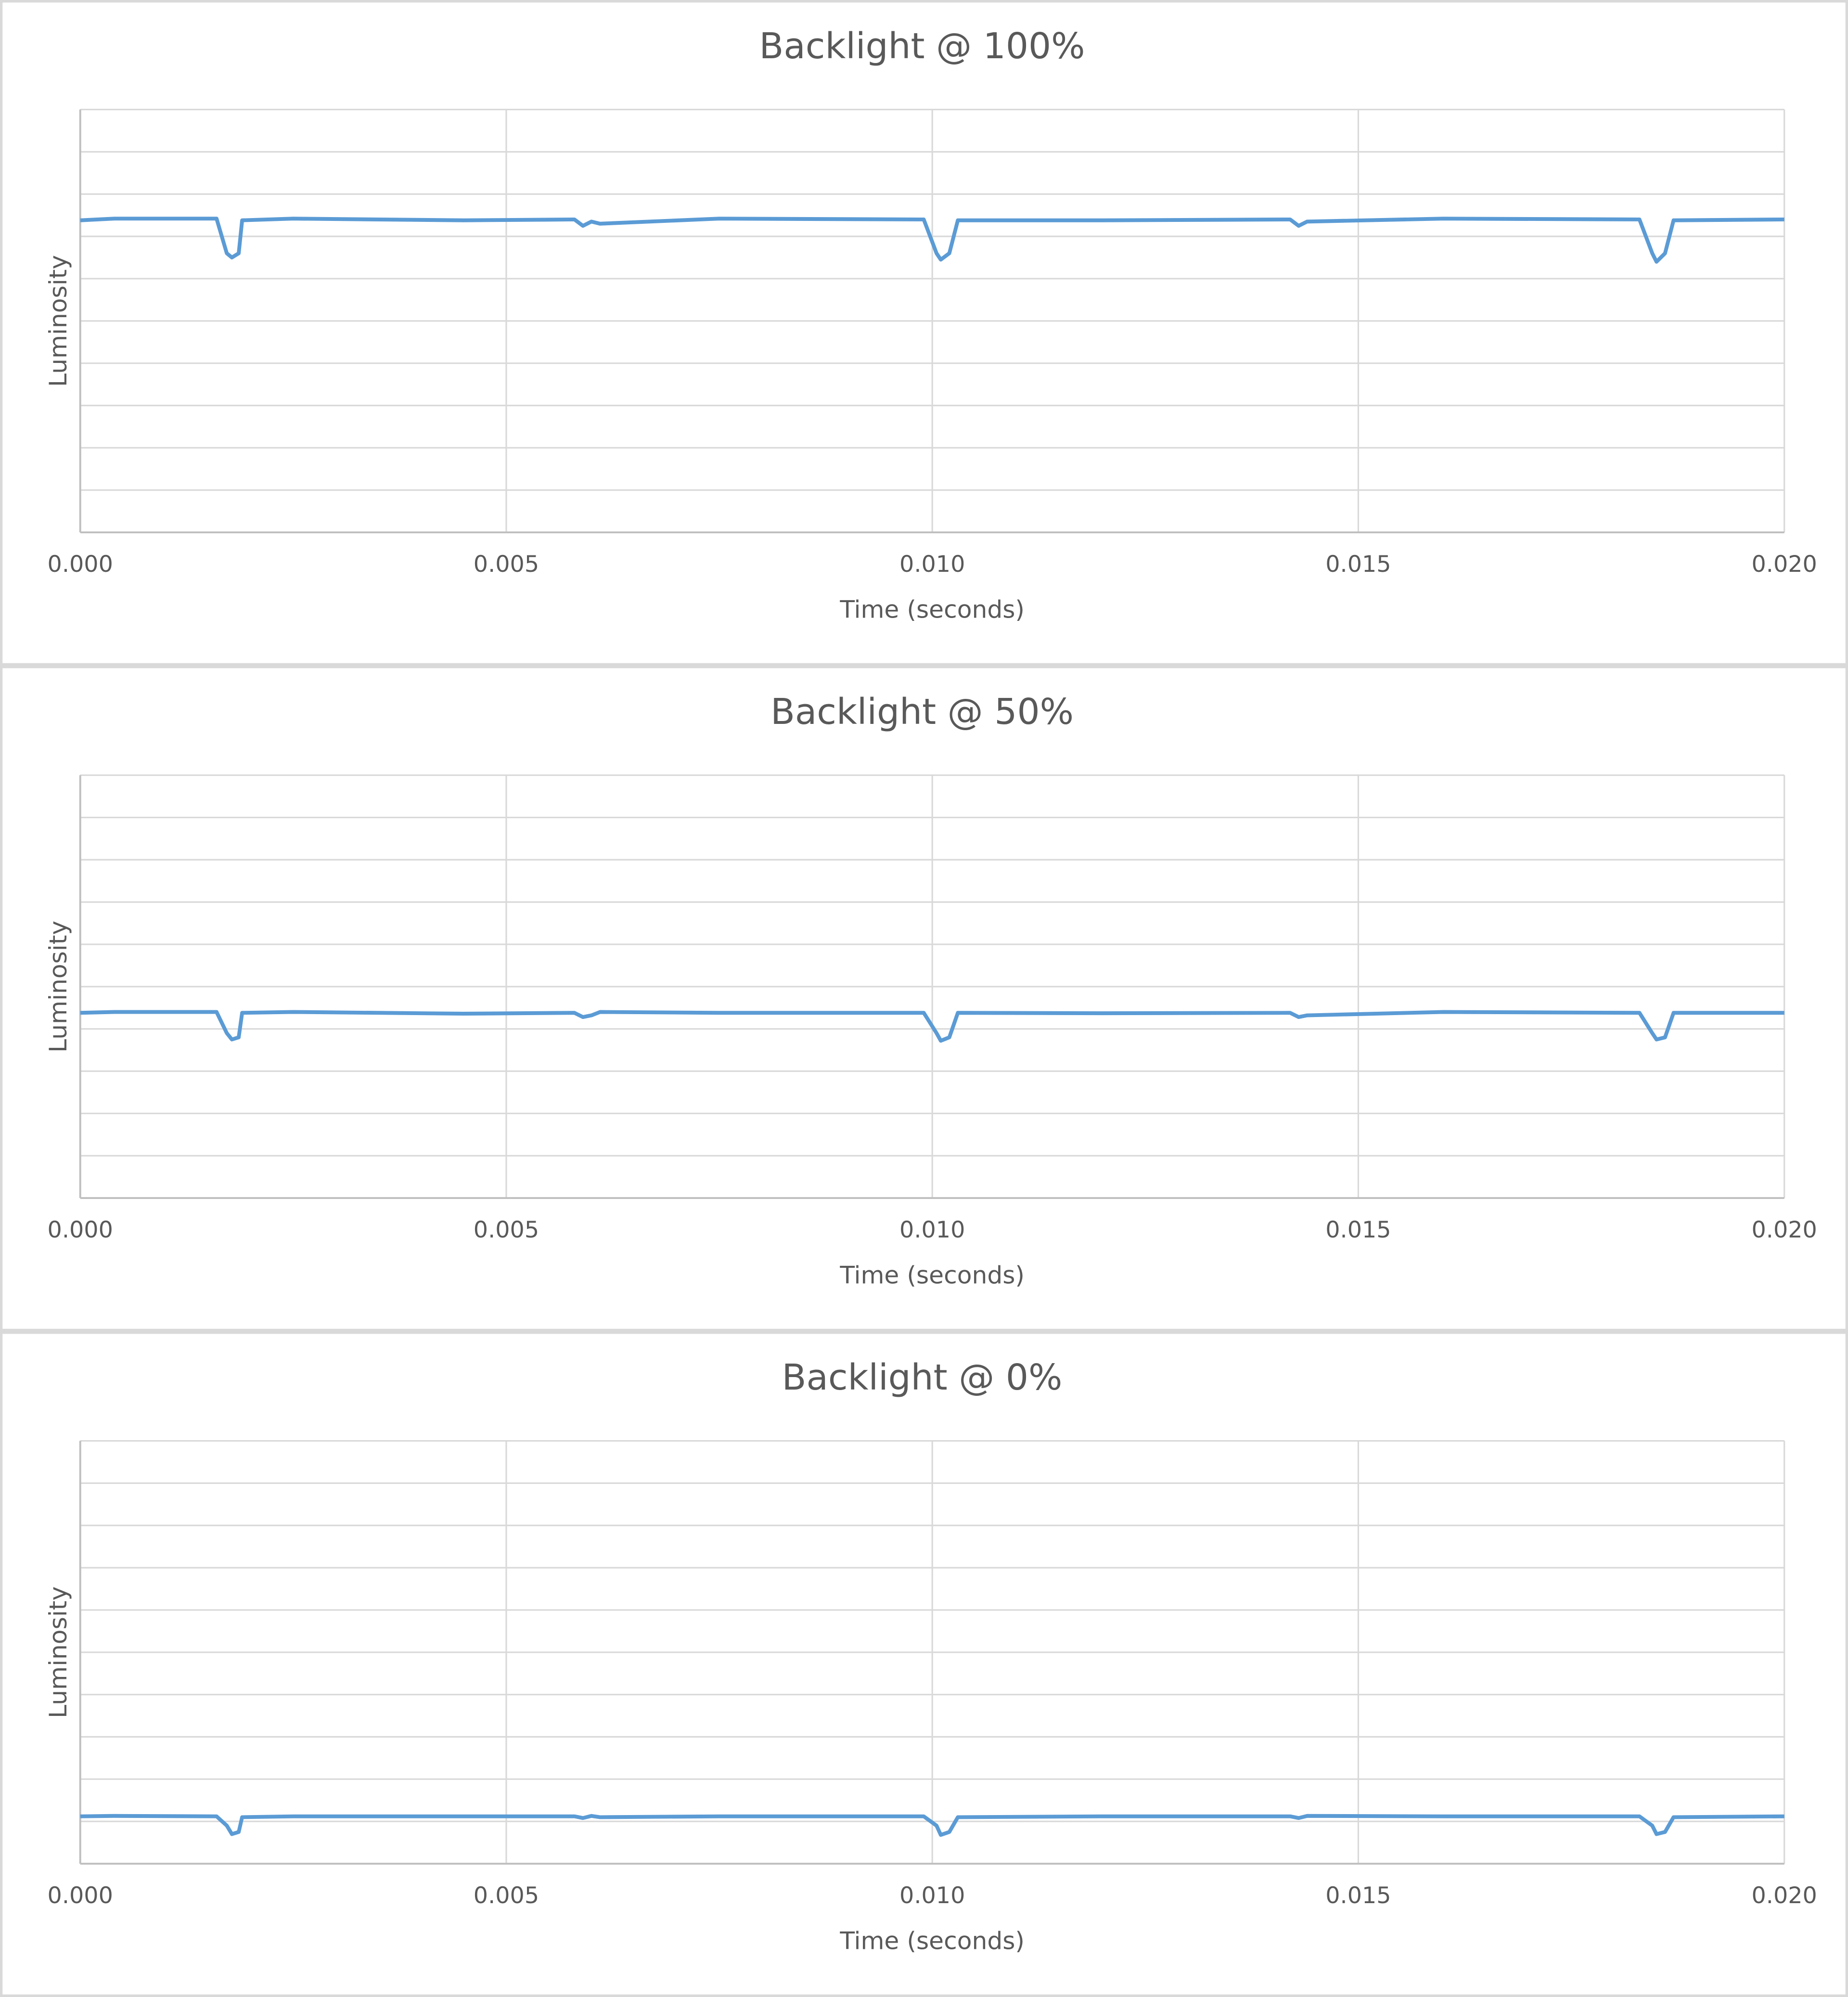 The height and width of the screenshot is (1997, 1848). Describe the element at coordinates (922, 1377) in the screenshot. I see `chart-title: Backlight @ 0%` at that location.